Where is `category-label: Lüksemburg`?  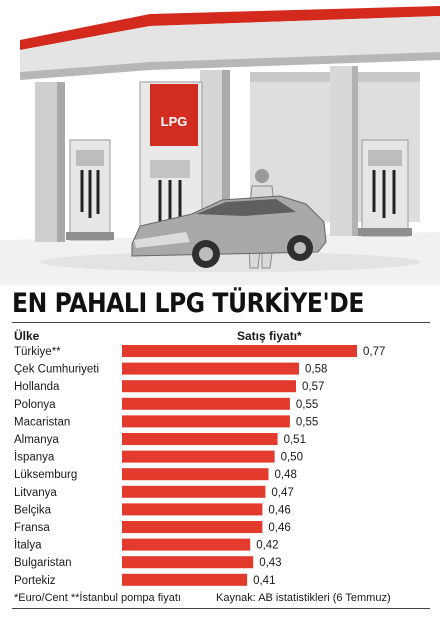 category-label: Lüksemburg is located at coordinates (45, 475).